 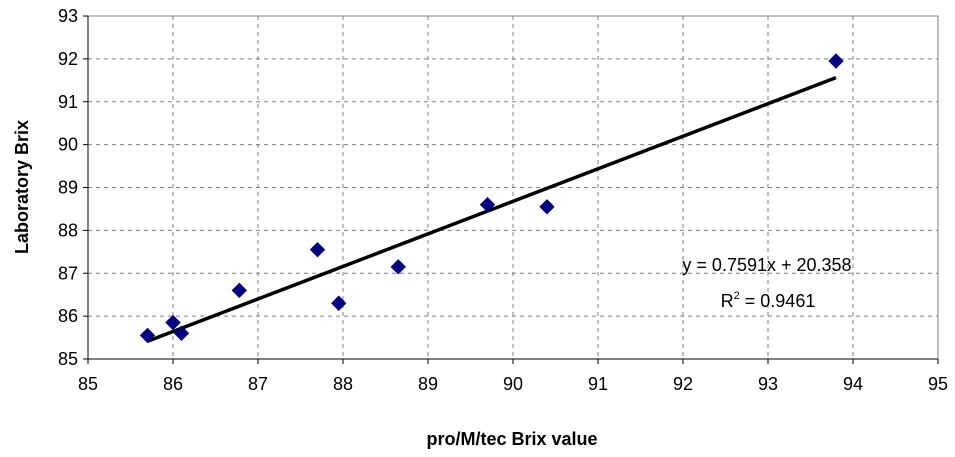 What do you see at coordinates (768, 384) in the screenshot?
I see `x-tick-label: 93` at bounding box center [768, 384].